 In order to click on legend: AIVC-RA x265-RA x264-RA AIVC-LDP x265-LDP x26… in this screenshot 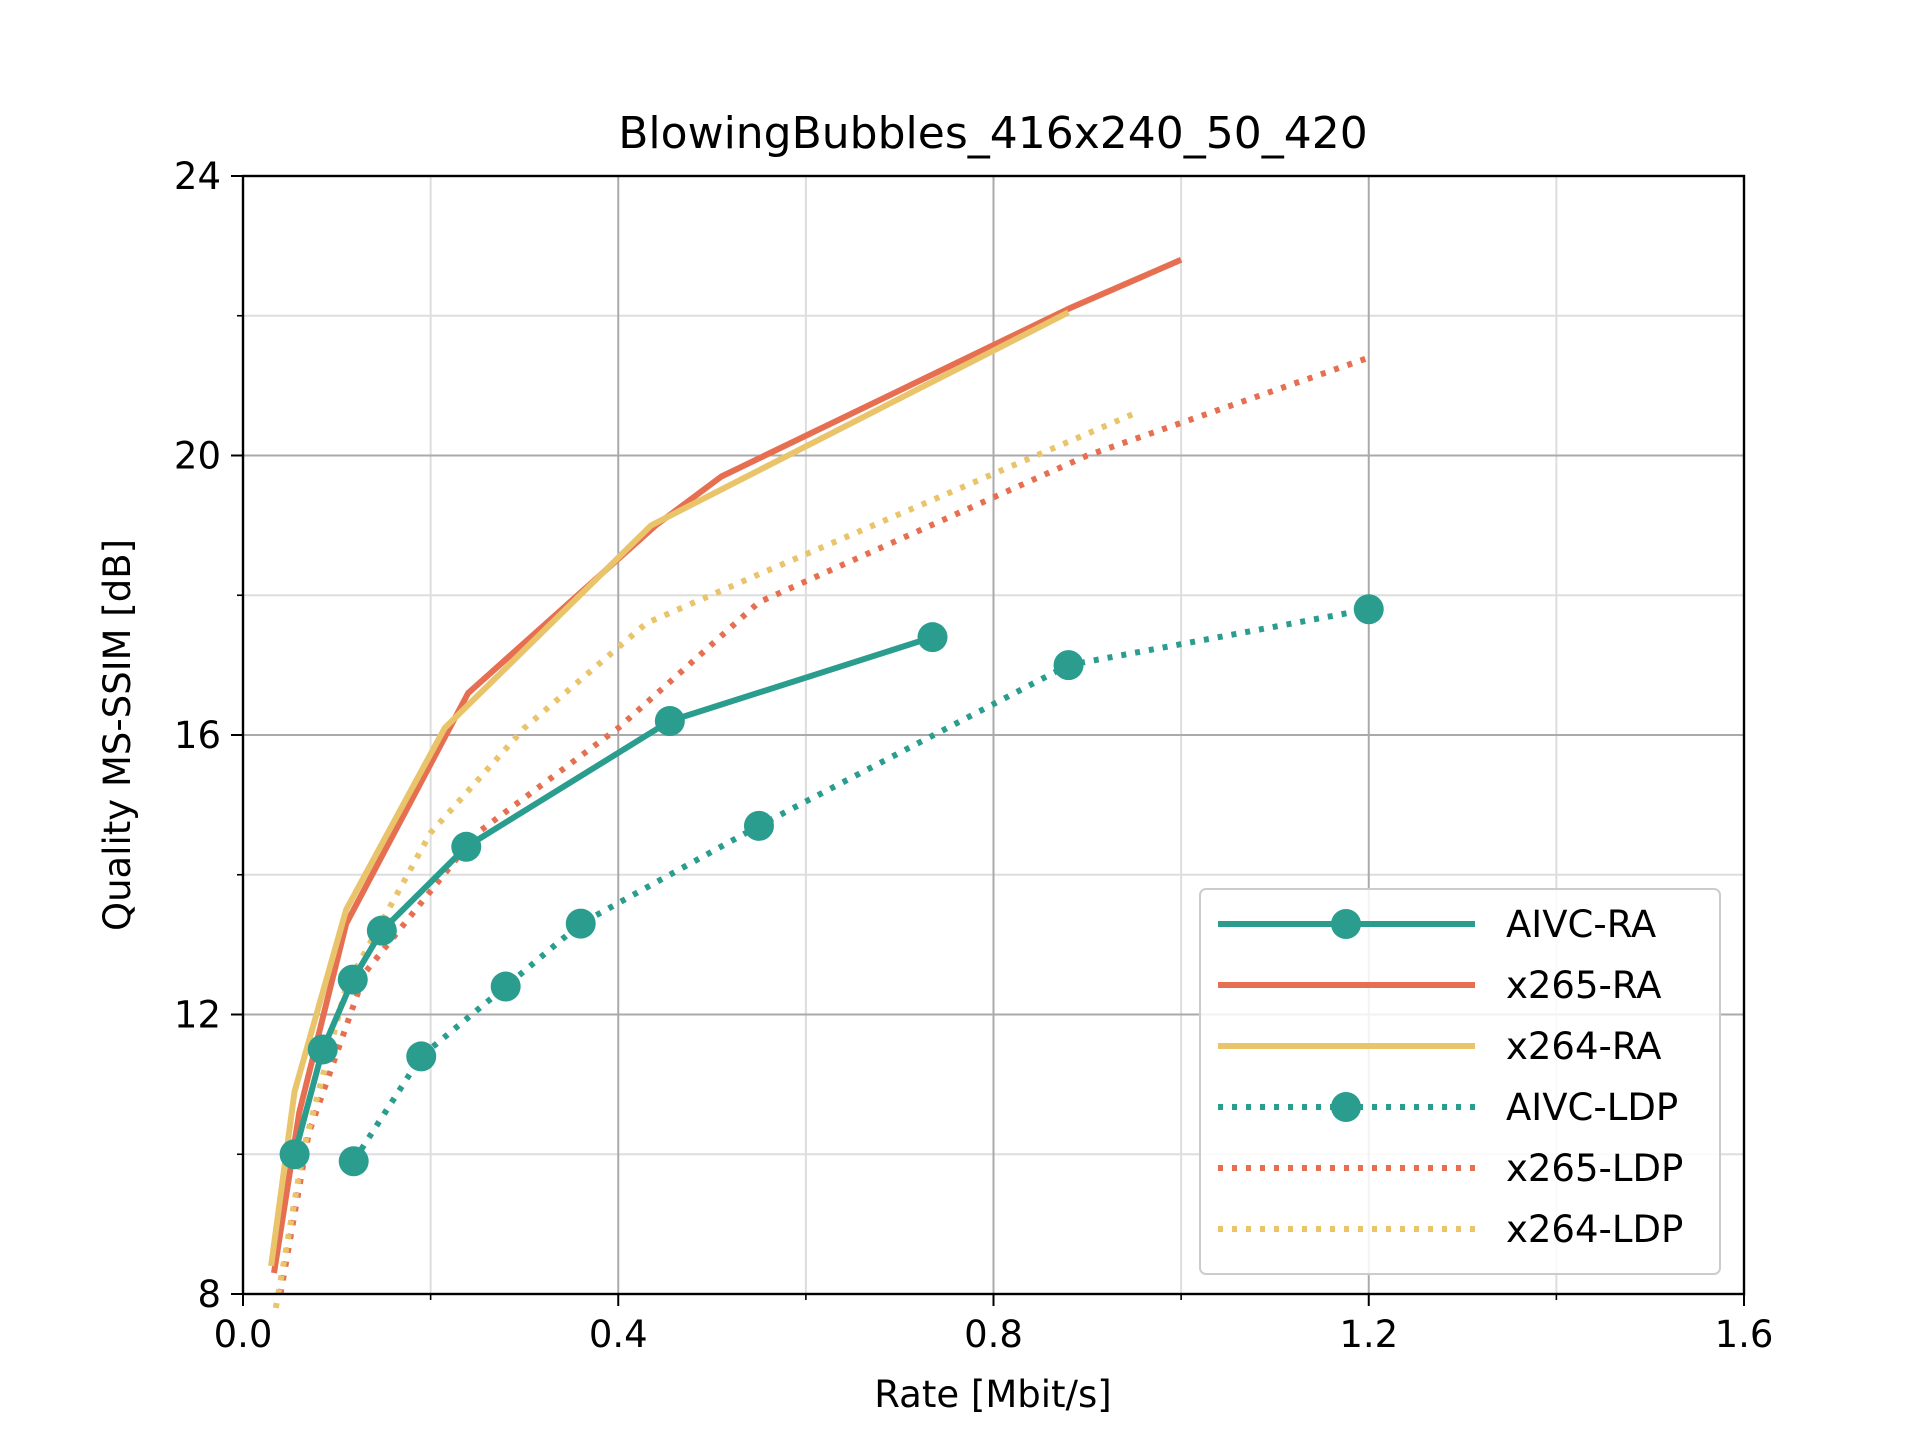, I will do `click(1460, 1081)`.